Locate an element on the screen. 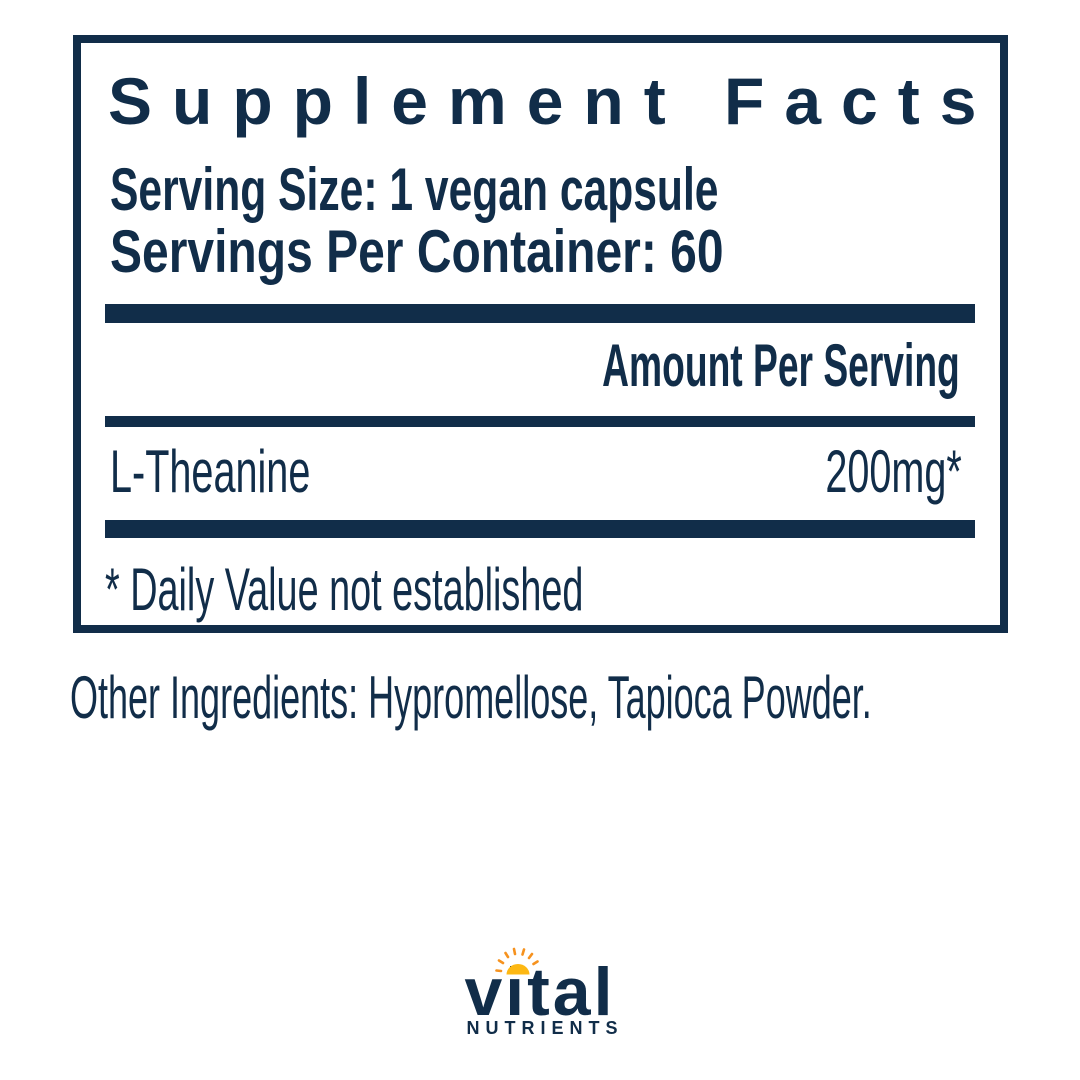 This screenshot has width=1080, height=1080. daily-value-footnote: * Daily Value not established is located at coordinates (344, 589).